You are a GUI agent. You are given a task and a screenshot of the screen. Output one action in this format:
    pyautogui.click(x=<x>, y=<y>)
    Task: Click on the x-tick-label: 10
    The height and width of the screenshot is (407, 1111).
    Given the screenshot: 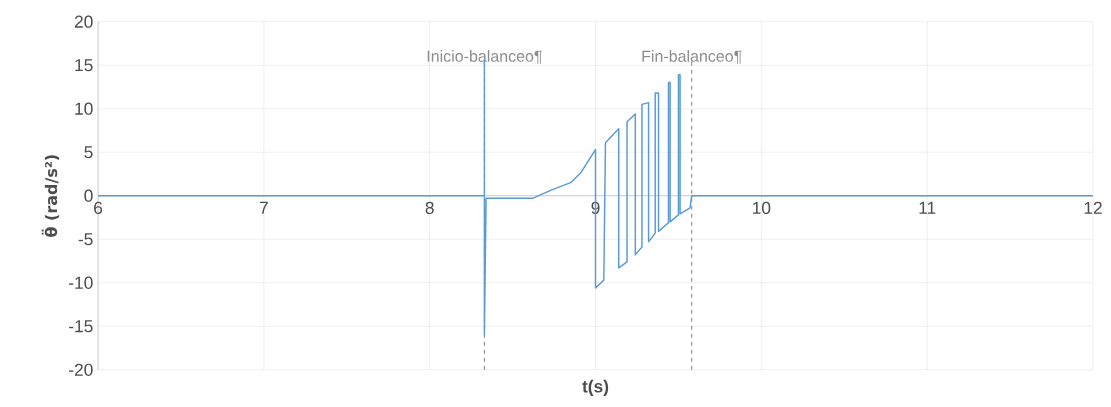 What is the action you would take?
    pyautogui.click(x=762, y=208)
    